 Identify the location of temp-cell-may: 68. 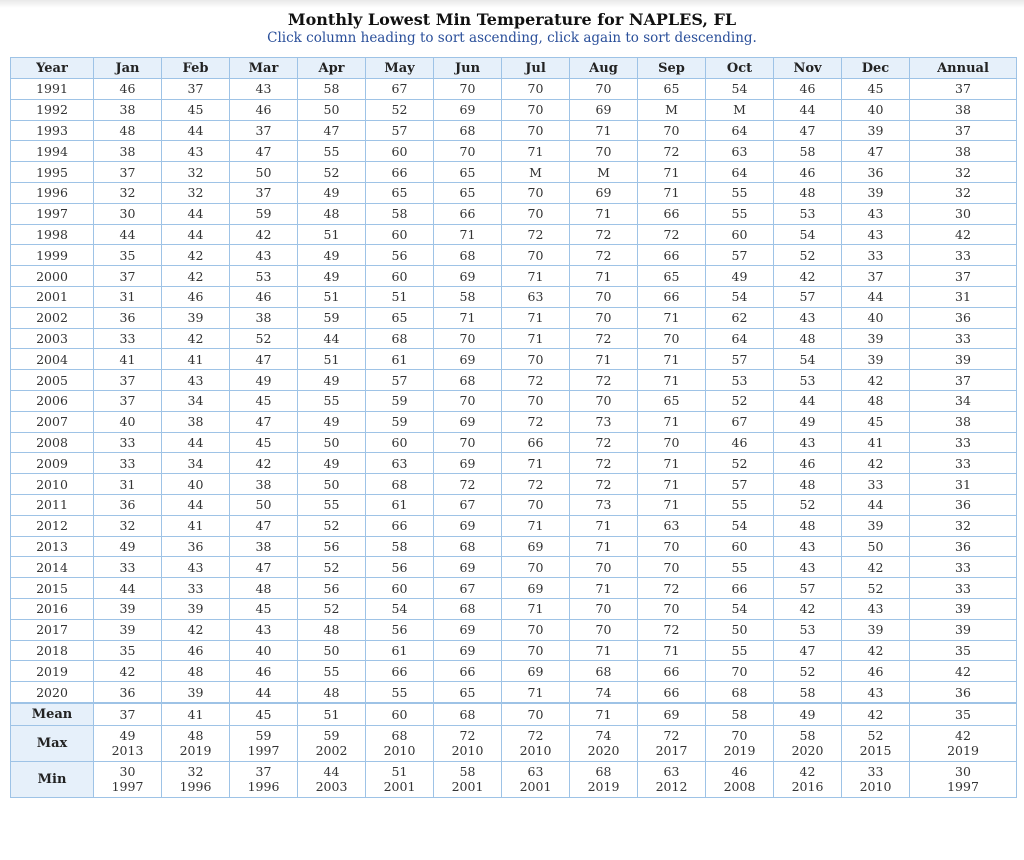
(399, 338).